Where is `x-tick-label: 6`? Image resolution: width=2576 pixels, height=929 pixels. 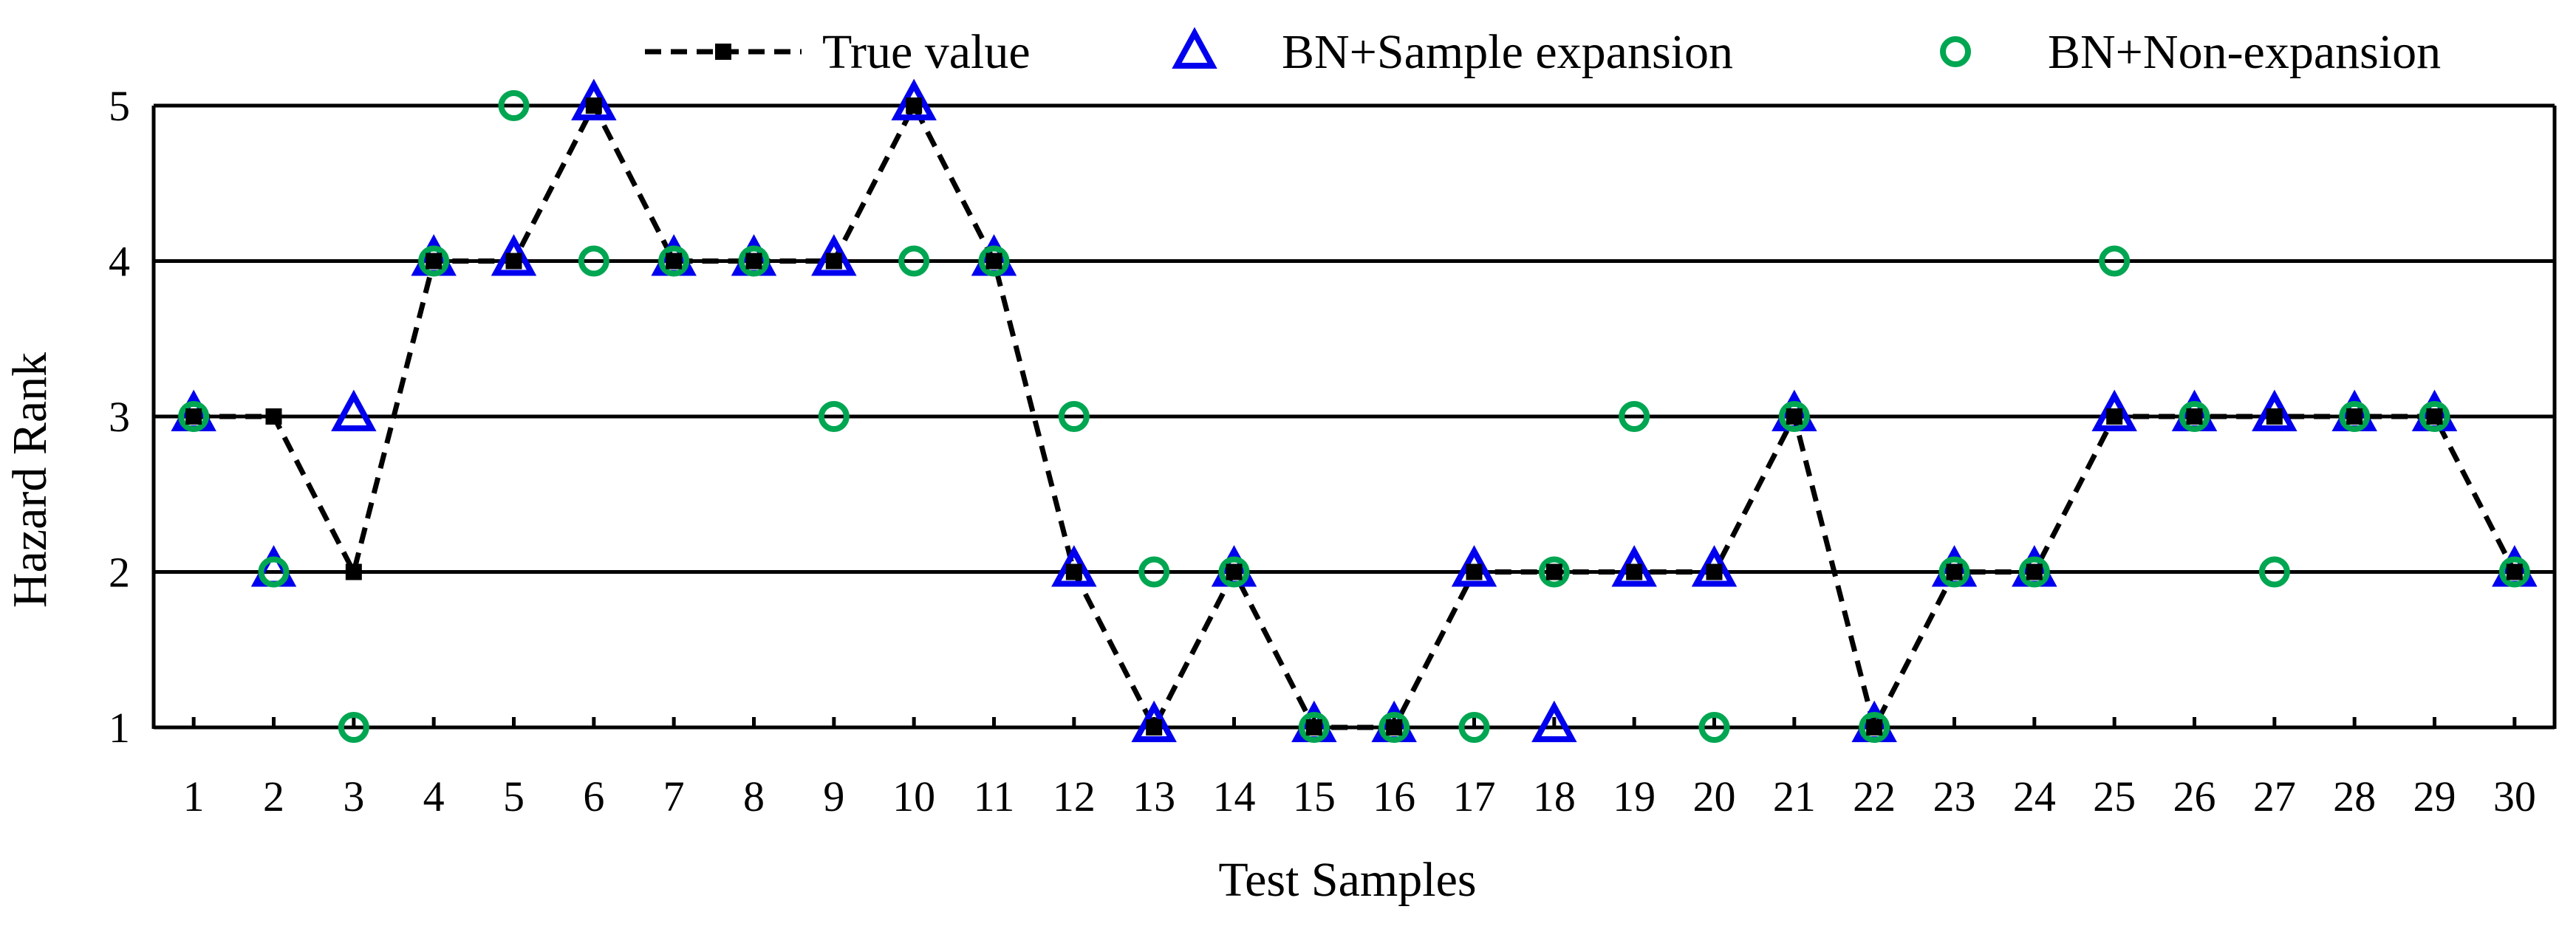 x-tick-label: 6 is located at coordinates (593, 796).